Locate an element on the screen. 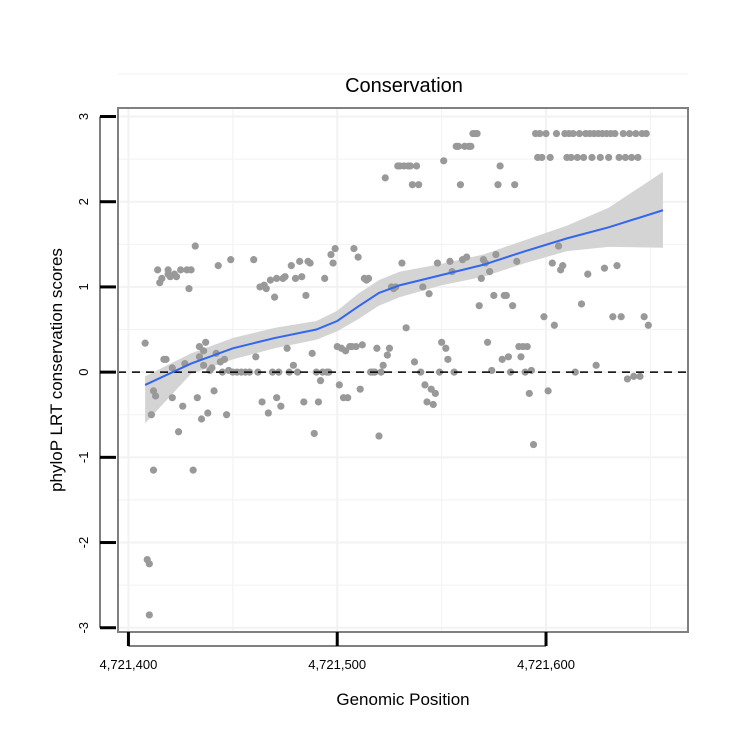 The image size is (750, 750). y-tick-label: 2 is located at coordinates (83, 201).